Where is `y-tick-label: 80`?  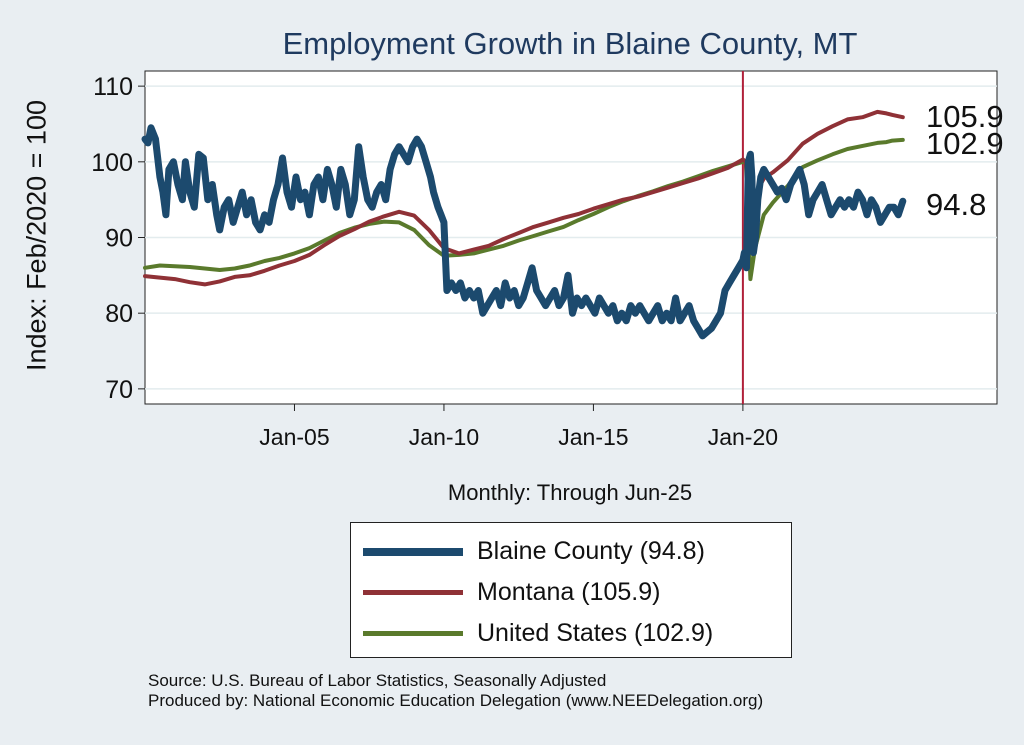 y-tick-label: 80 is located at coordinates (119, 314).